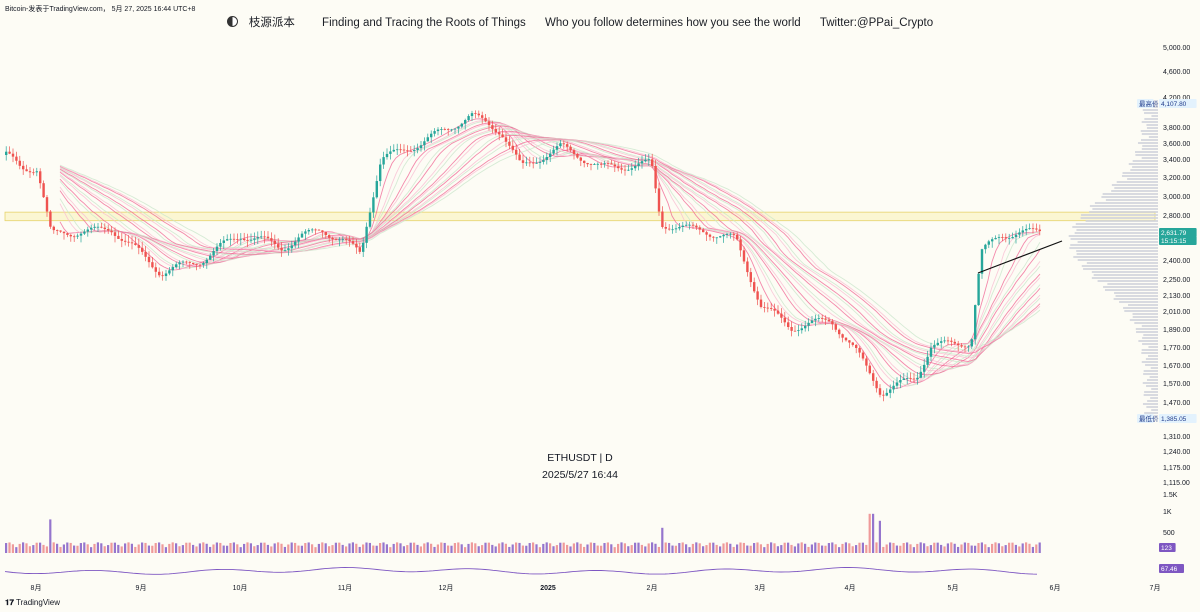 This screenshot has width=1200, height=612. Describe the element at coordinates (596, 588) in the screenshot. I see `time-axis: 8月 9月 10月 11月 12月 2025 2月 3月 4月 5月 6月 7月` at that location.